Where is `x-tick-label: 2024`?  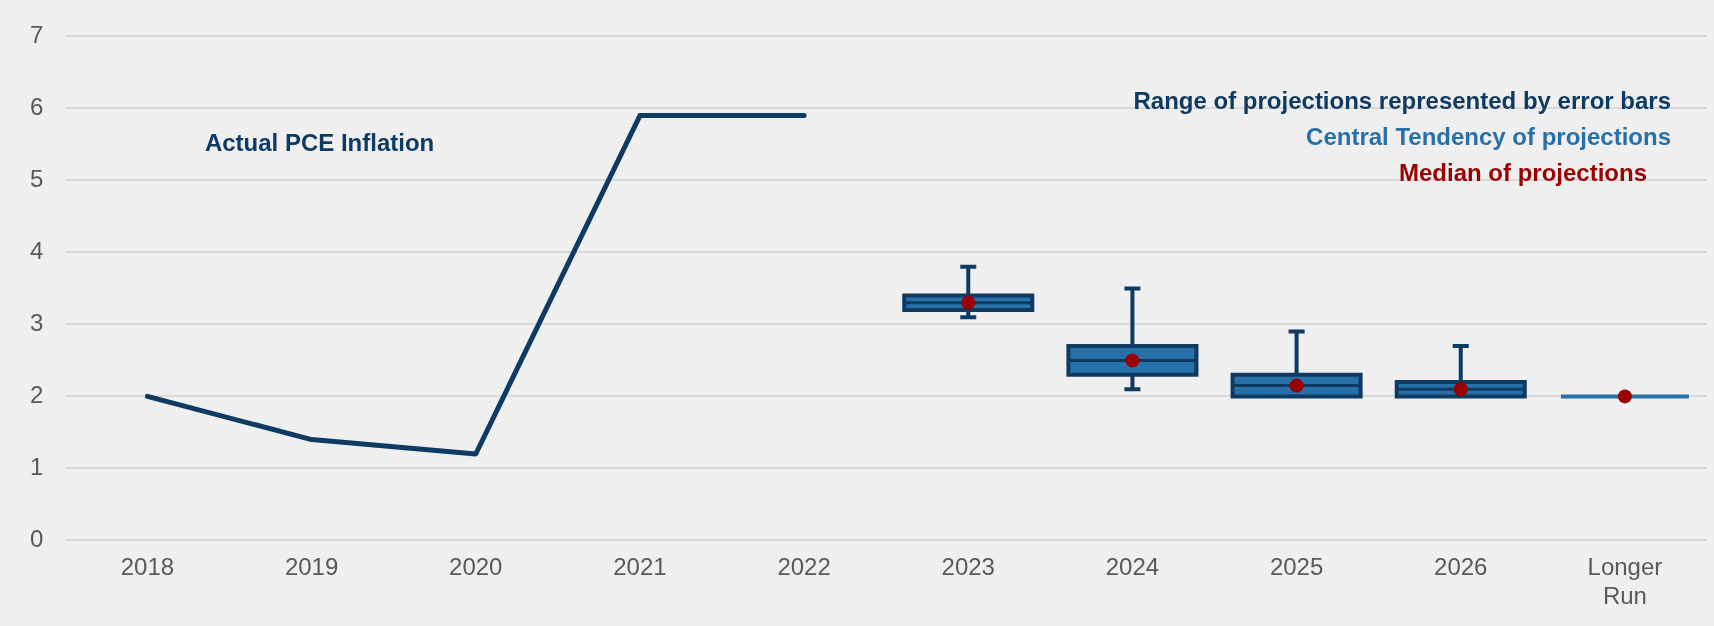
x-tick-label: 2024 is located at coordinates (1132, 567).